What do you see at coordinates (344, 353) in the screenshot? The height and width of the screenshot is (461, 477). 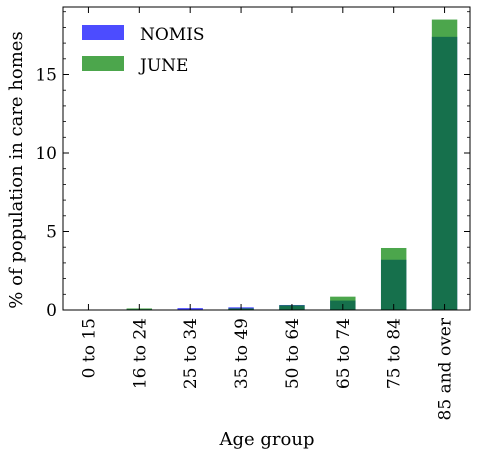 I see `x-tick-label: 65 to 74` at bounding box center [344, 353].